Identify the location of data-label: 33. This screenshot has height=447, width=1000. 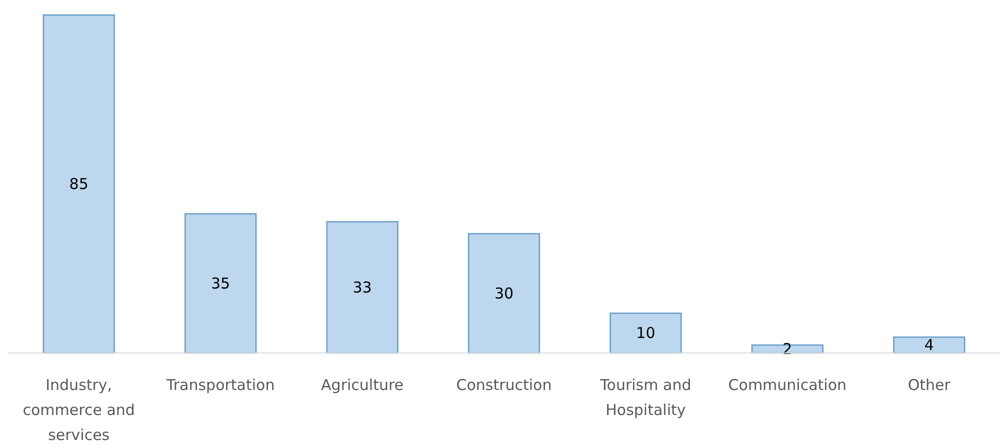
(362, 287).